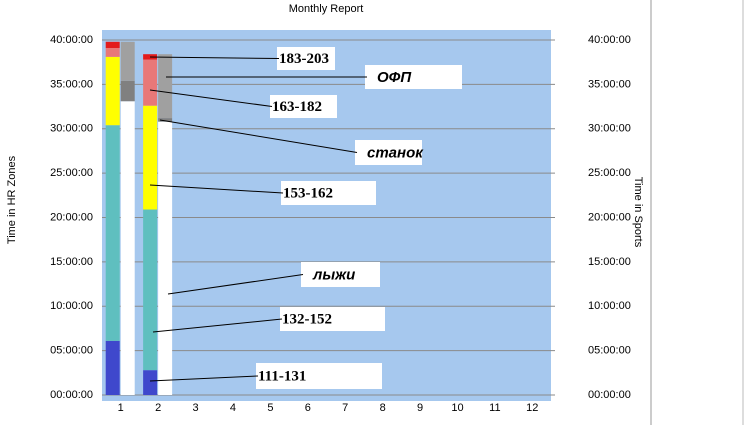  What do you see at coordinates (308, 408) in the screenshot?
I see `x-tick-label: 6` at bounding box center [308, 408].